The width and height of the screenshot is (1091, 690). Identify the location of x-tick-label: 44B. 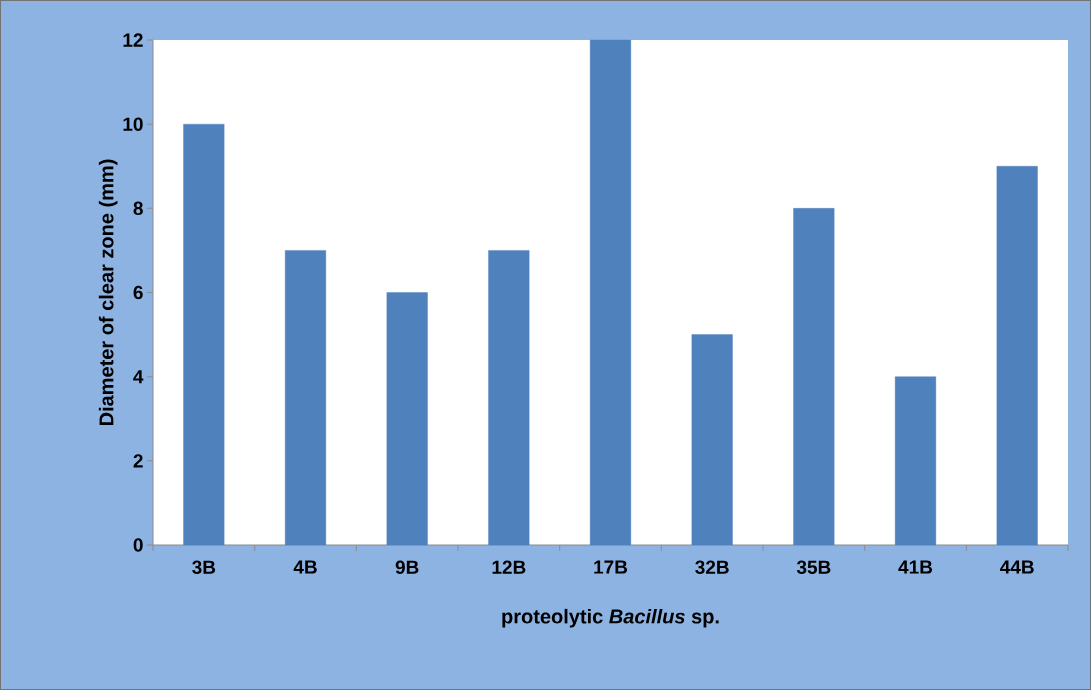
(1017, 567).